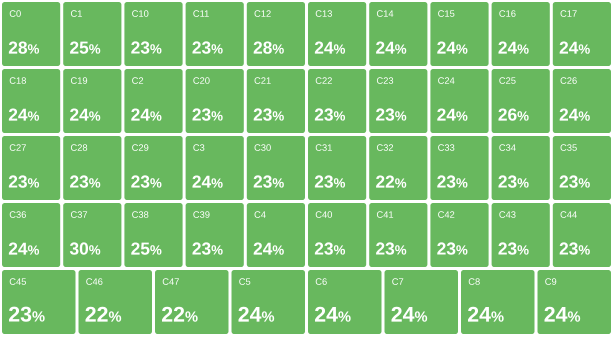 Image resolution: width=614 pixels, height=337 pixels. Describe the element at coordinates (507, 114) in the screenshot. I see `data-label: 26` at that location.